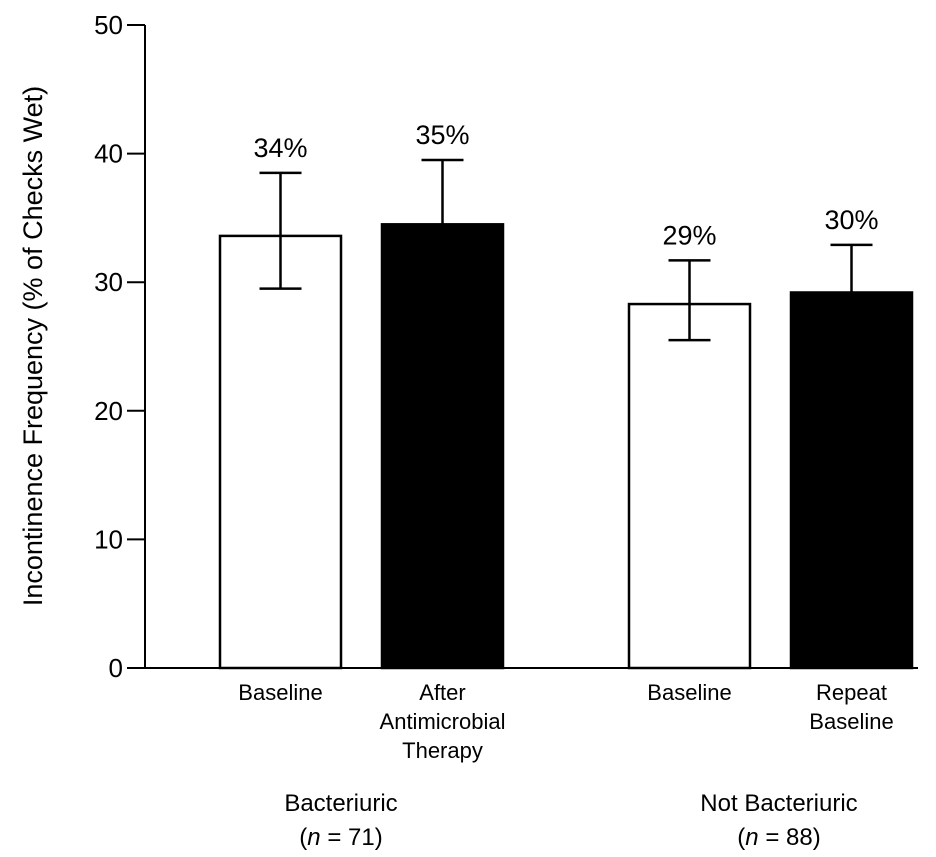 This screenshot has height=857, width=936. What do you see at coordinates (790, 837) in the screenshot?
I see `group-n-suffix: = 88)` at bounding box center [790, 837].